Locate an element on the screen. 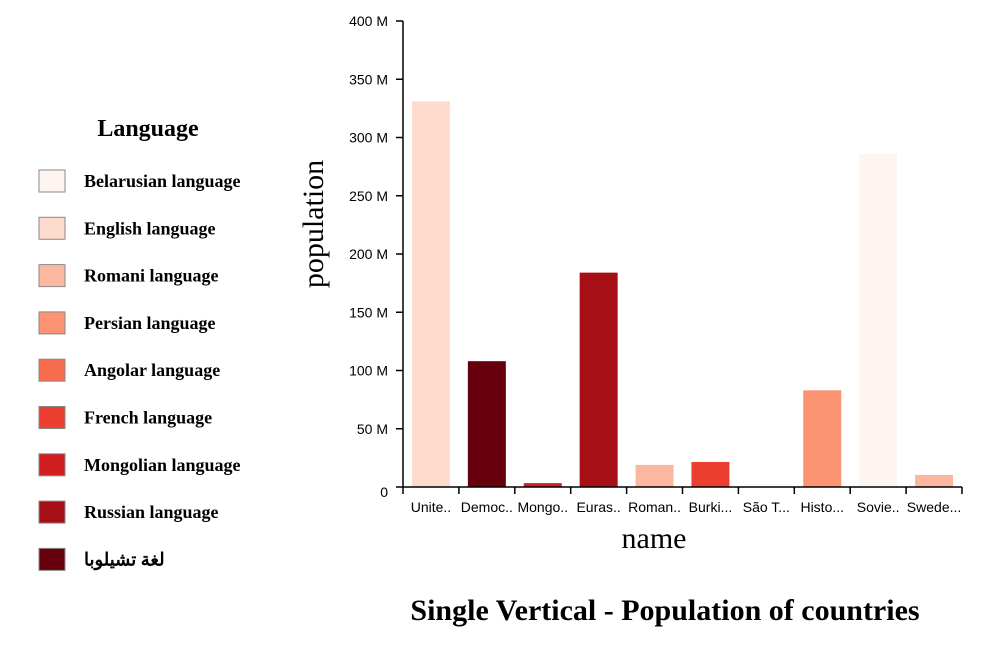 The image size is (983, 646). y-tick-label: 250 M is located at coordinates (368, 196).